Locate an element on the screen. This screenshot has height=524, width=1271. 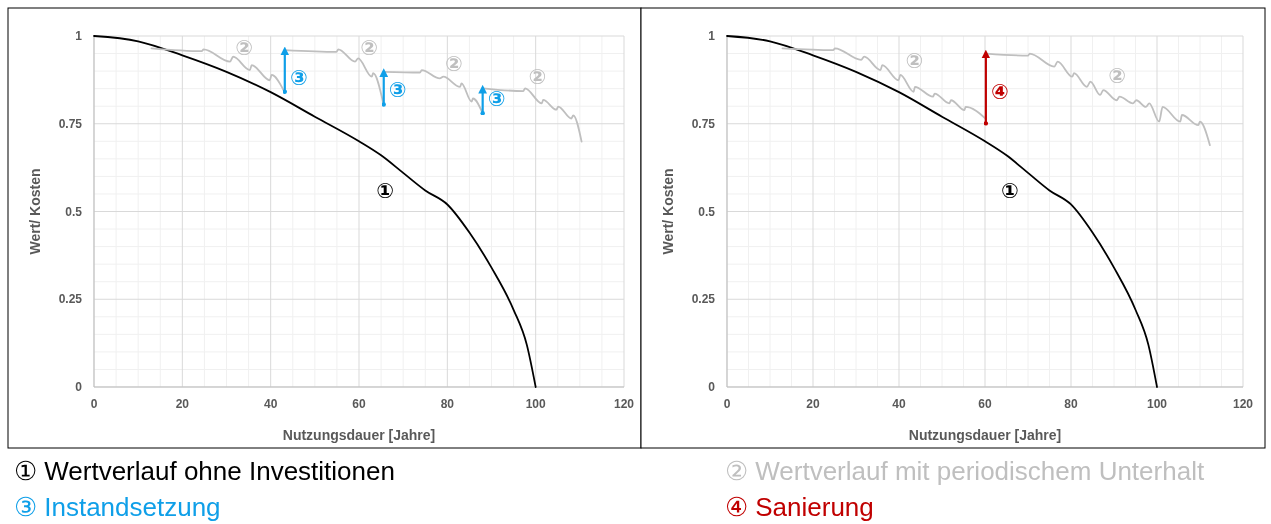
text: ① Wertverlauf ohne Investitionen is located at coordinates (204, 471).